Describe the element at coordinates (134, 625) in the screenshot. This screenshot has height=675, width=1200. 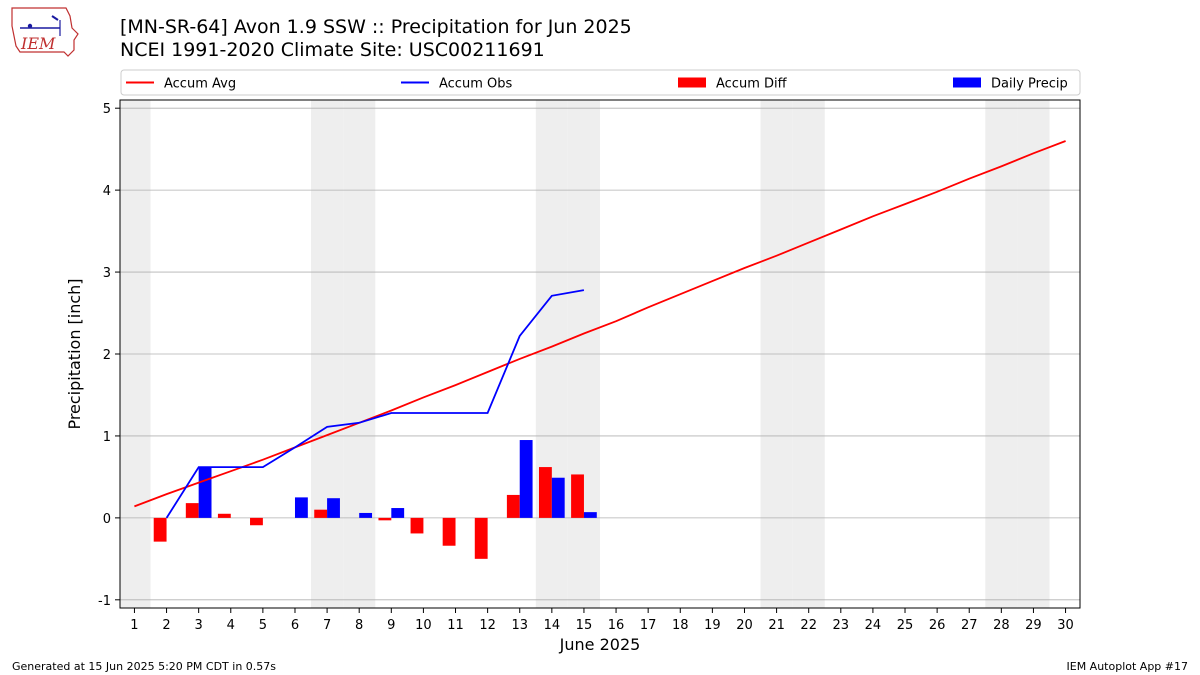
I see `x-tick-label: 1` at that location.